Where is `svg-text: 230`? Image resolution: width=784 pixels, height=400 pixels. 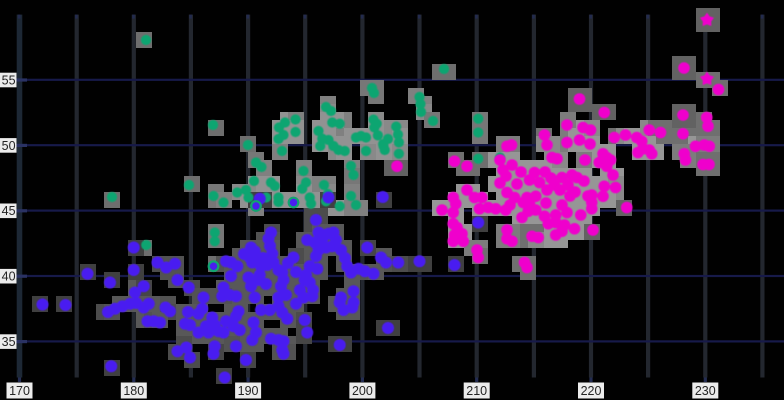
svg-text: 230 is located at coordinates (705, 391).